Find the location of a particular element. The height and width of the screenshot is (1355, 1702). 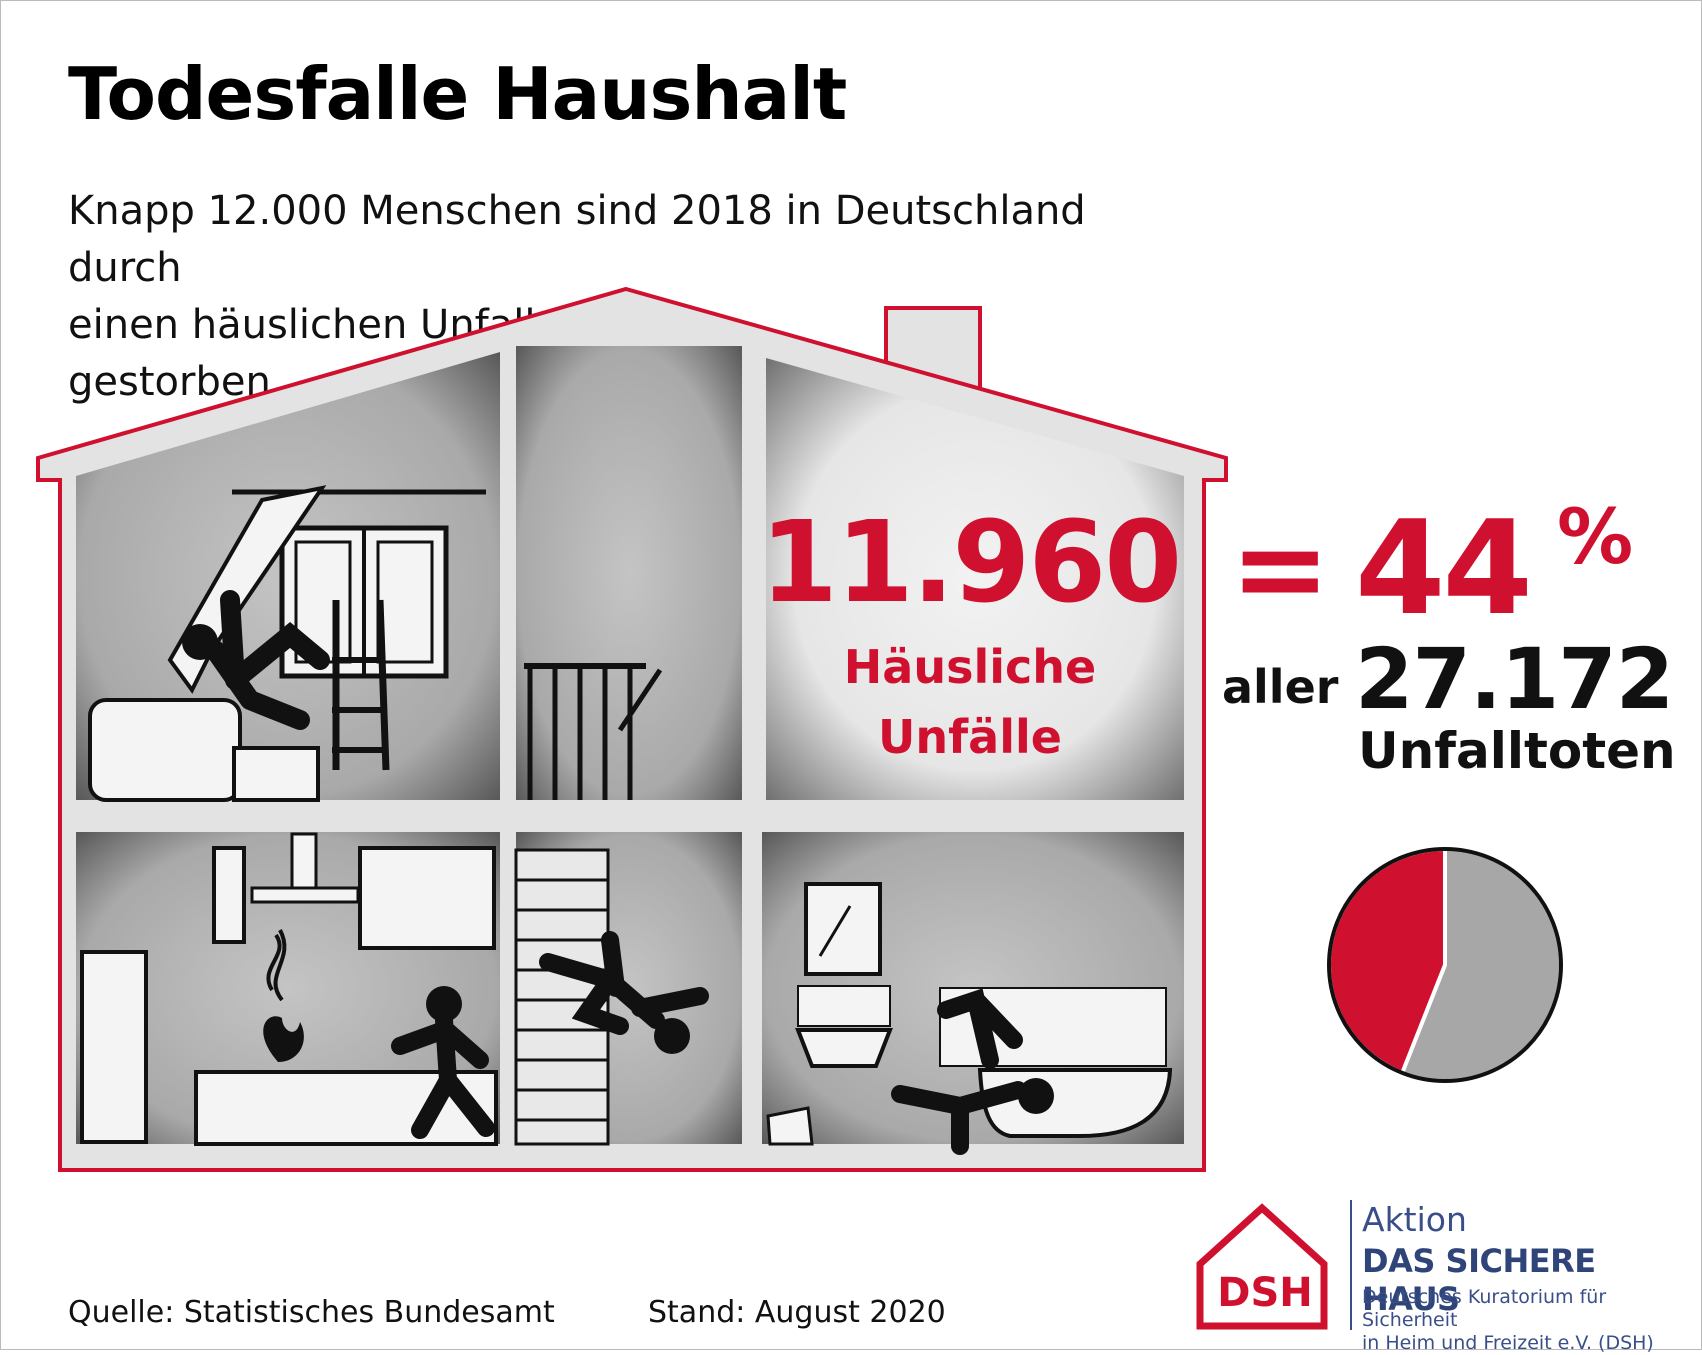

equals-sign: = is located at coordinates (1280, 569).